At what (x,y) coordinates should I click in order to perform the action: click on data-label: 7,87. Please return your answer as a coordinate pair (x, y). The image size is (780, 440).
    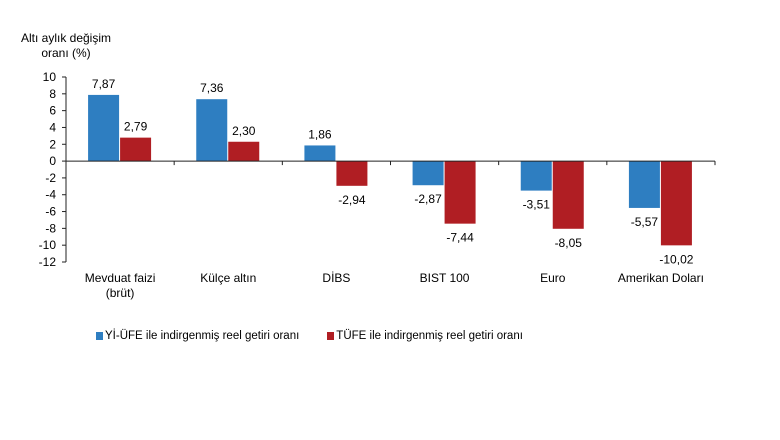
    Looking at the image, I should click on (104, 84).